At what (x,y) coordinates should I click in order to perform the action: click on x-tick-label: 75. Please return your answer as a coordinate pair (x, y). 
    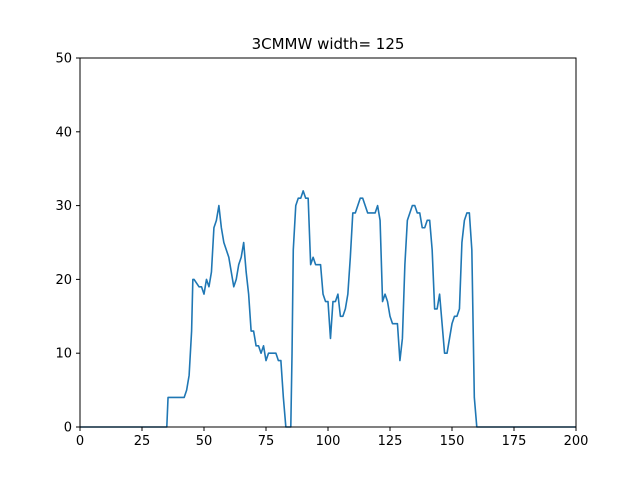
    Looking at the image, I should click on (266, 441).